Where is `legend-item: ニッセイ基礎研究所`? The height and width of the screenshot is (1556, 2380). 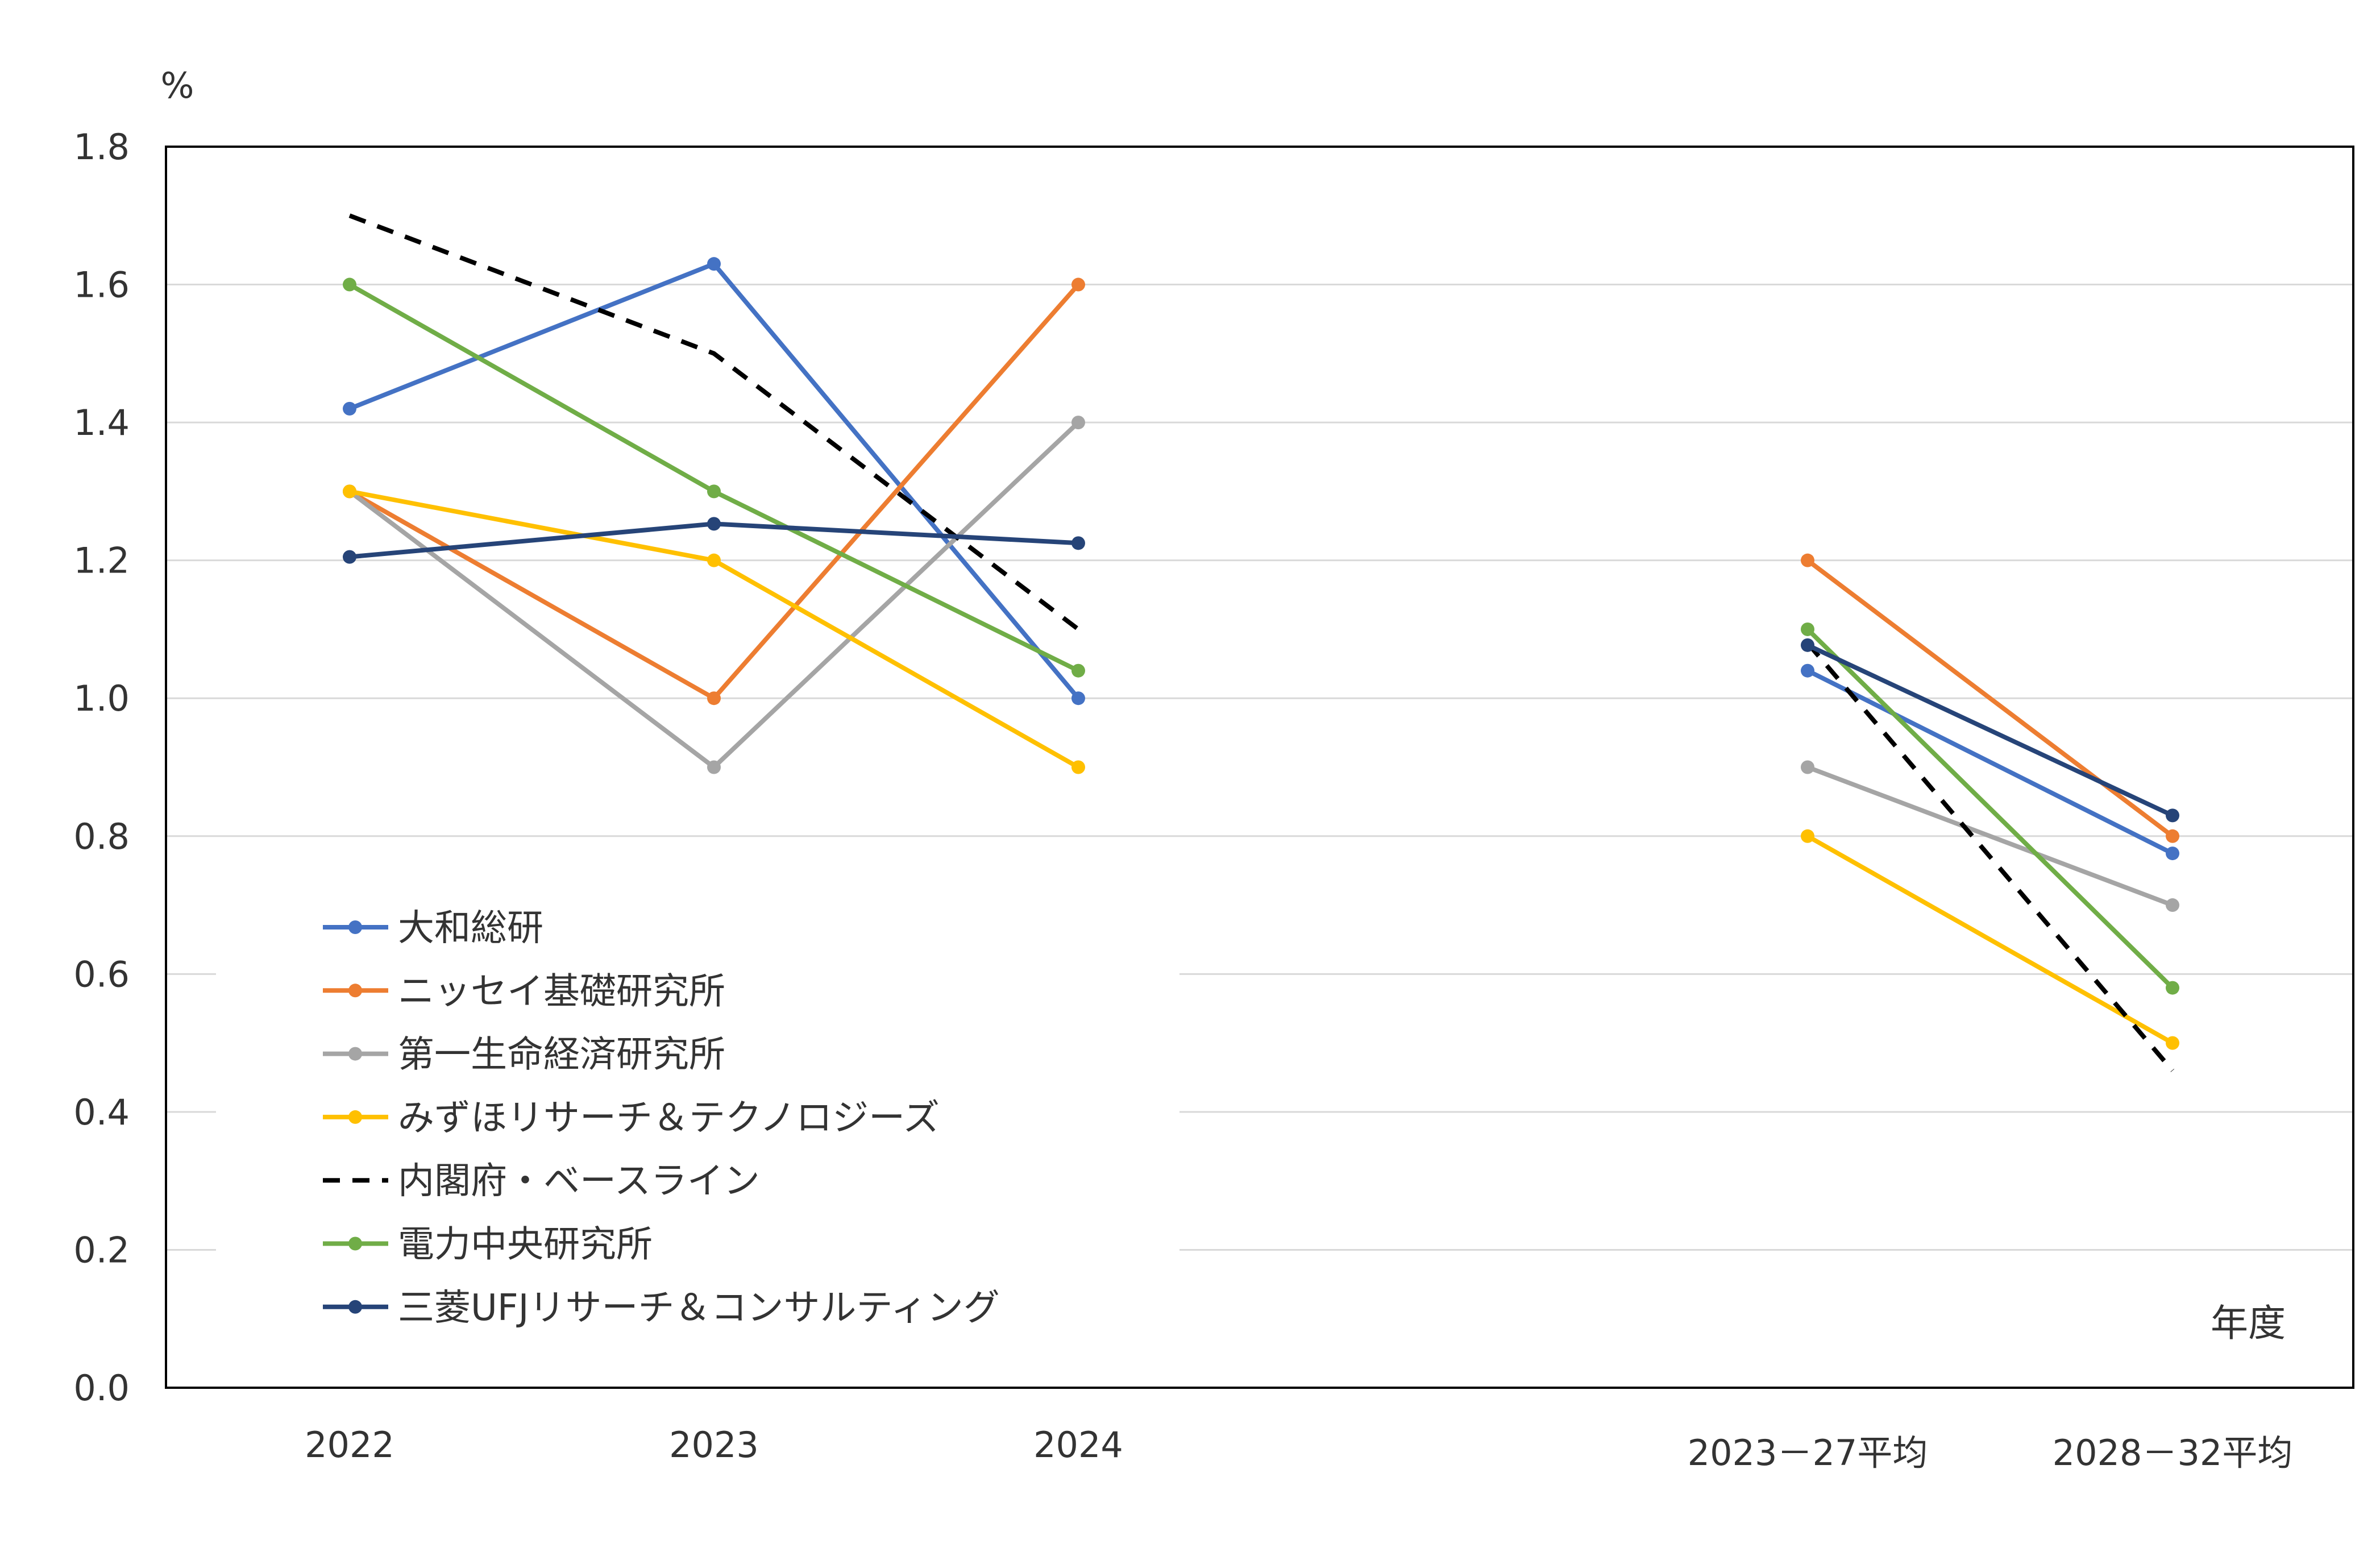 legend-item: ニッセイ基礎研究所 is located at coordinates (524, 991).